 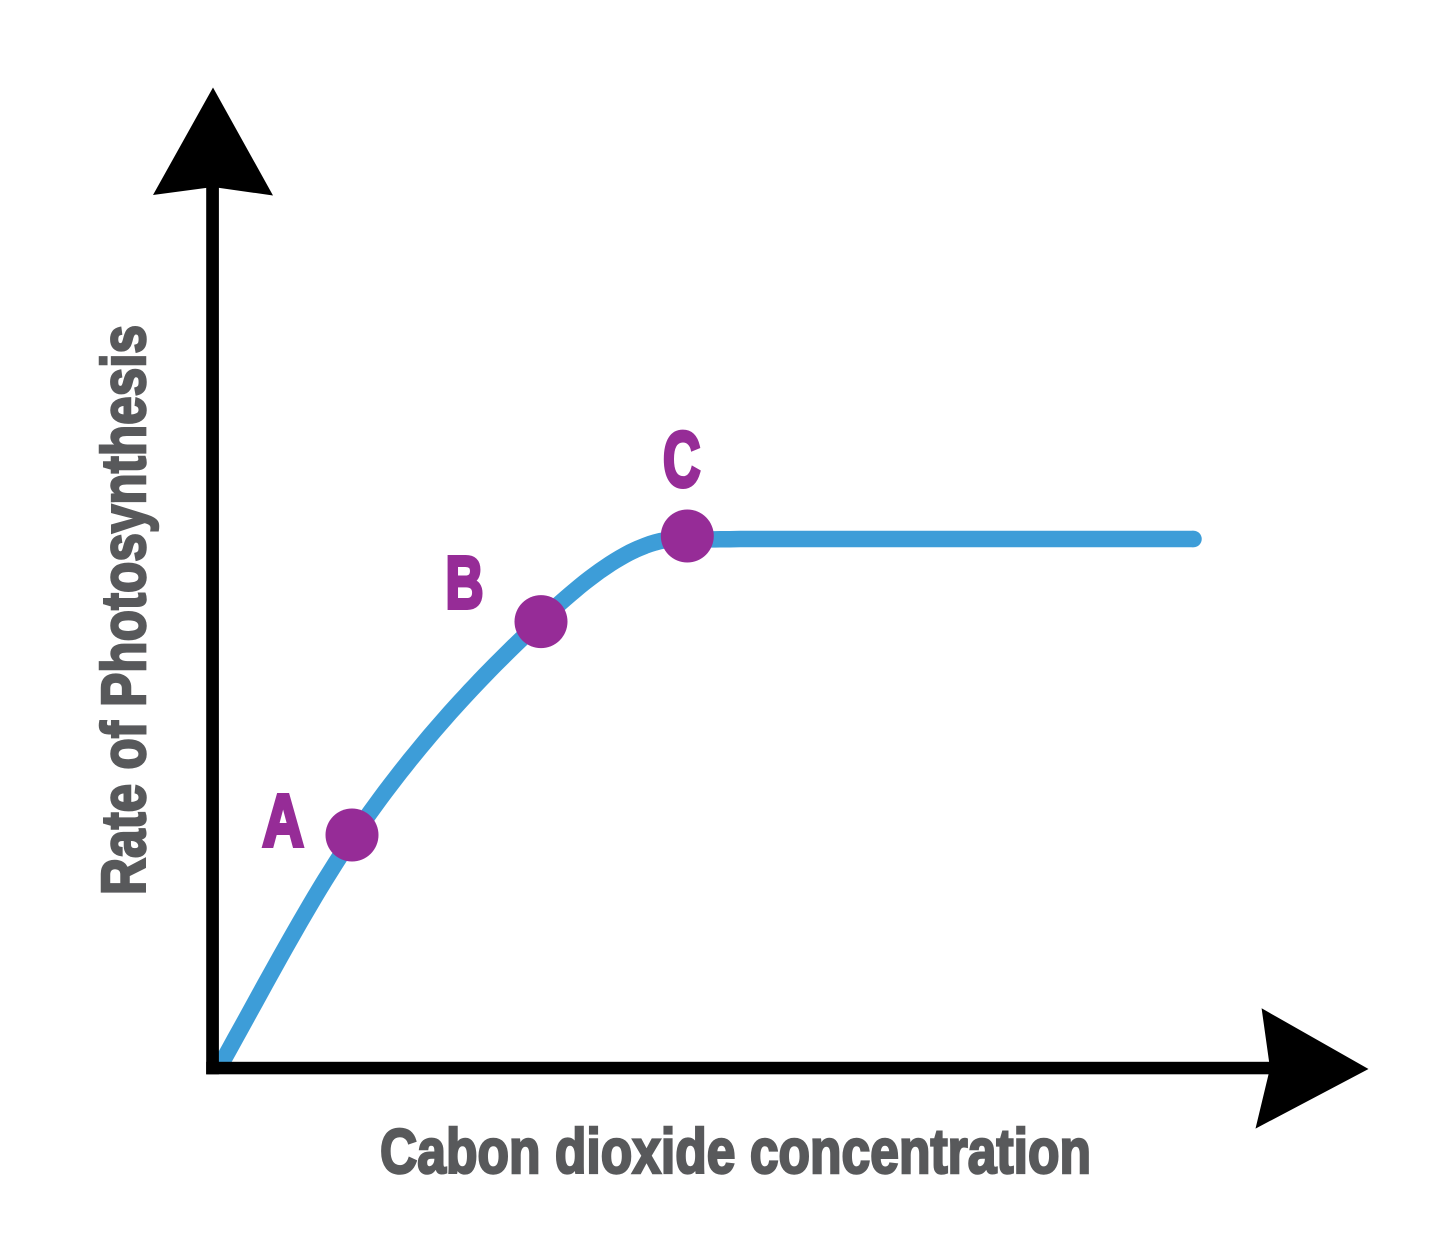 I want to click on svg-text: A, so click(x=283, y=820).